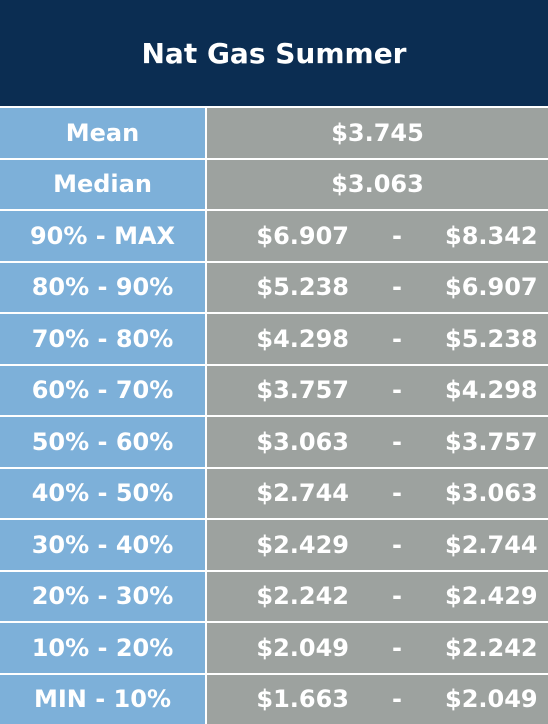  Describe the element at coordinates (302, 338) in the screenshot. I see `range-low: $4.298` at that location.